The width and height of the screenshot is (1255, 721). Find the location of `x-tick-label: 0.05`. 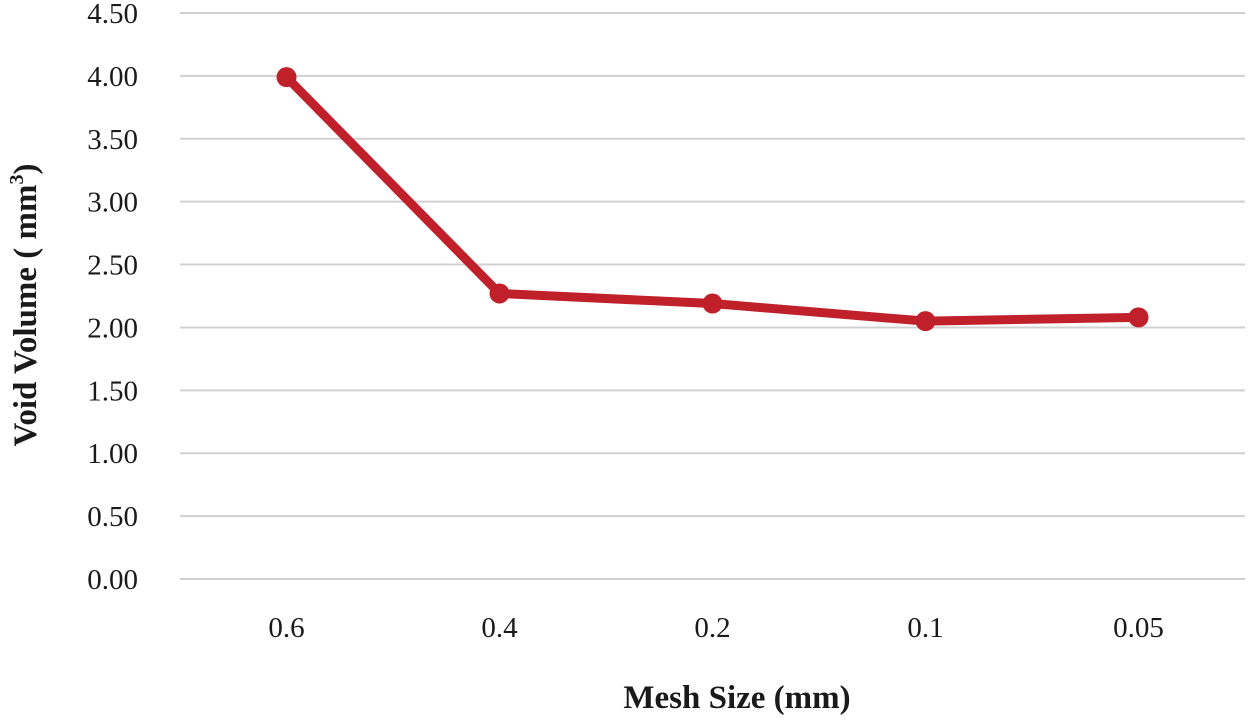

x-tick-label: 0.05 is located at coordinates (1138, 628).